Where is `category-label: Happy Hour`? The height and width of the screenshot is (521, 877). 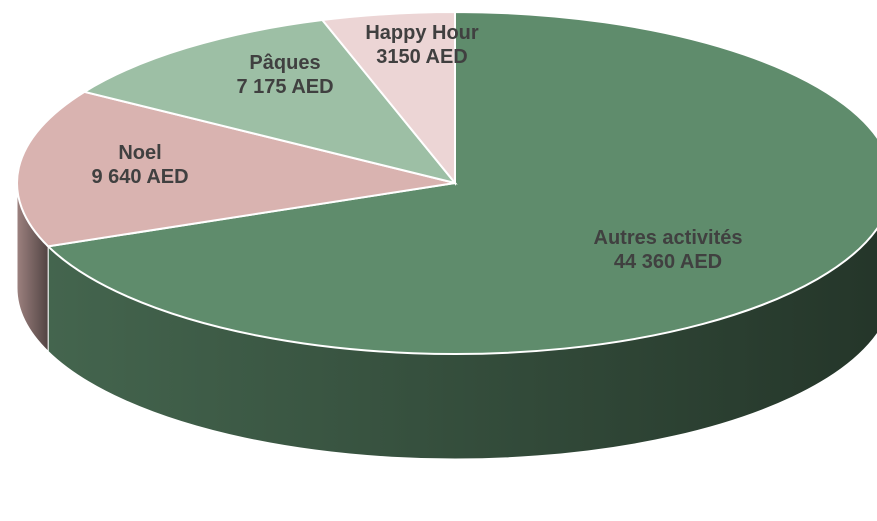 category-label: Happy Hour is located at coordinates (422, 33).